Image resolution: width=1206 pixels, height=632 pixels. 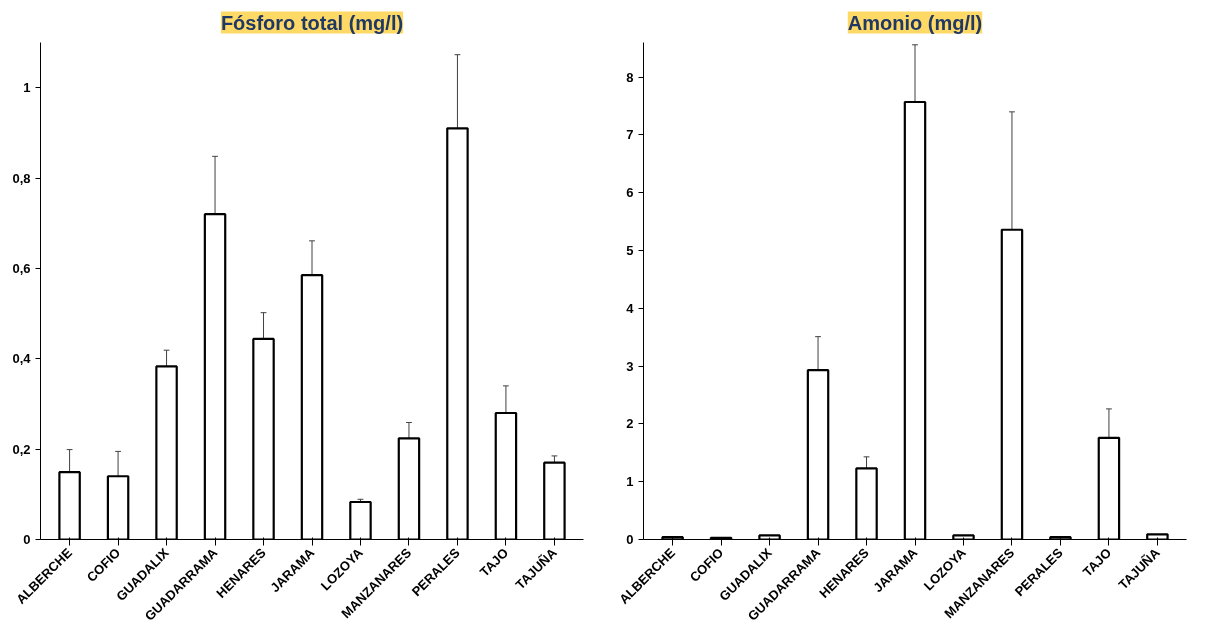 What do you see at coordinates (21, 178) in the screenshot?
I see `y-tick-label: 0,8` at bounding box center [21, 178].